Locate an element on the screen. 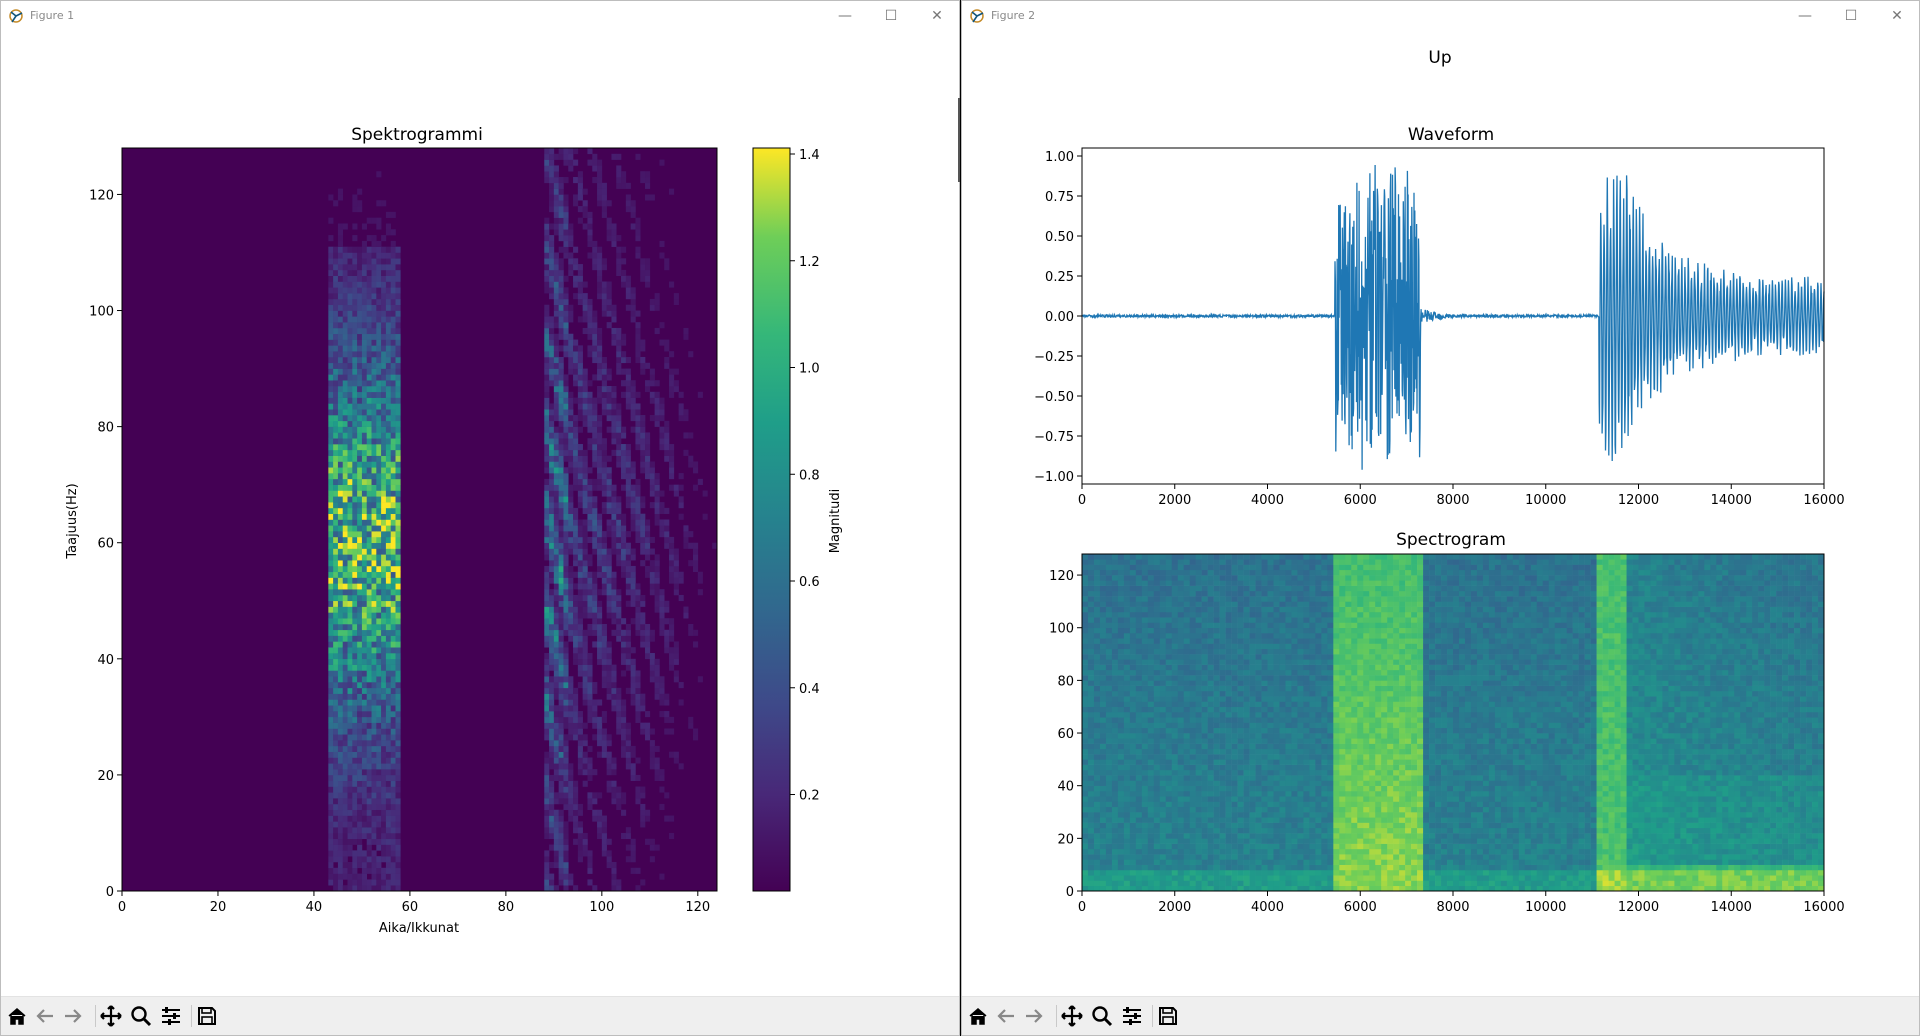 This screenshot has width=1920, height=1036. configure-subplots-icon is located at coordinates (171, 1016).